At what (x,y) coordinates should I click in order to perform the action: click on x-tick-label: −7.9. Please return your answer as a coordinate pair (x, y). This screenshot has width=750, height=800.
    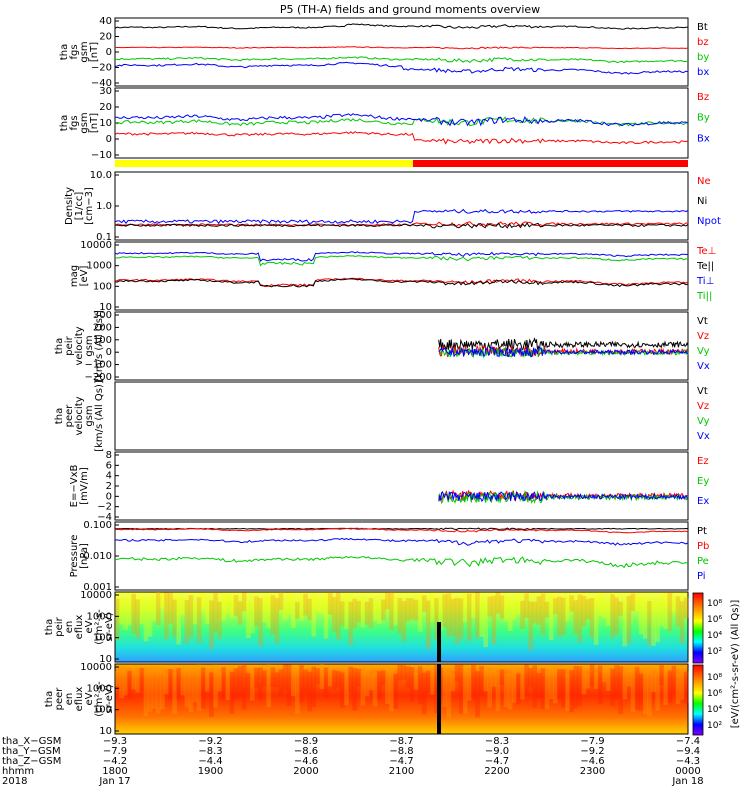
    Looking at the image, I should click on (115, 751).